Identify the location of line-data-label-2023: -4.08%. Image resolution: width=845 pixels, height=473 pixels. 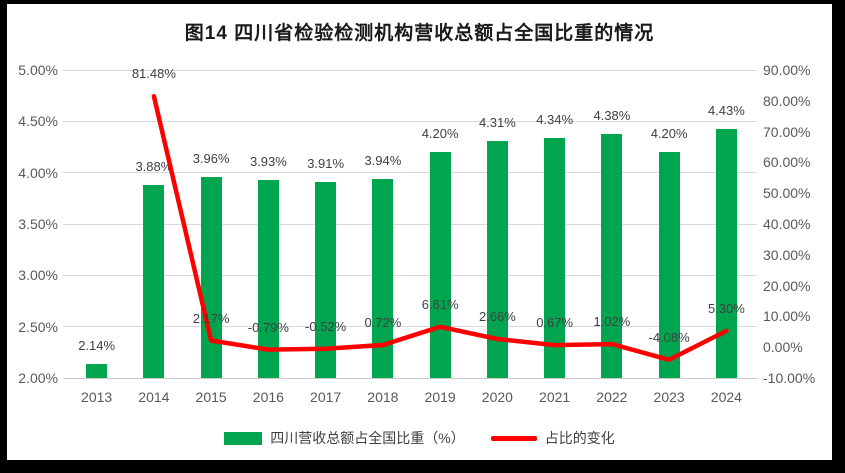
(669, 337).